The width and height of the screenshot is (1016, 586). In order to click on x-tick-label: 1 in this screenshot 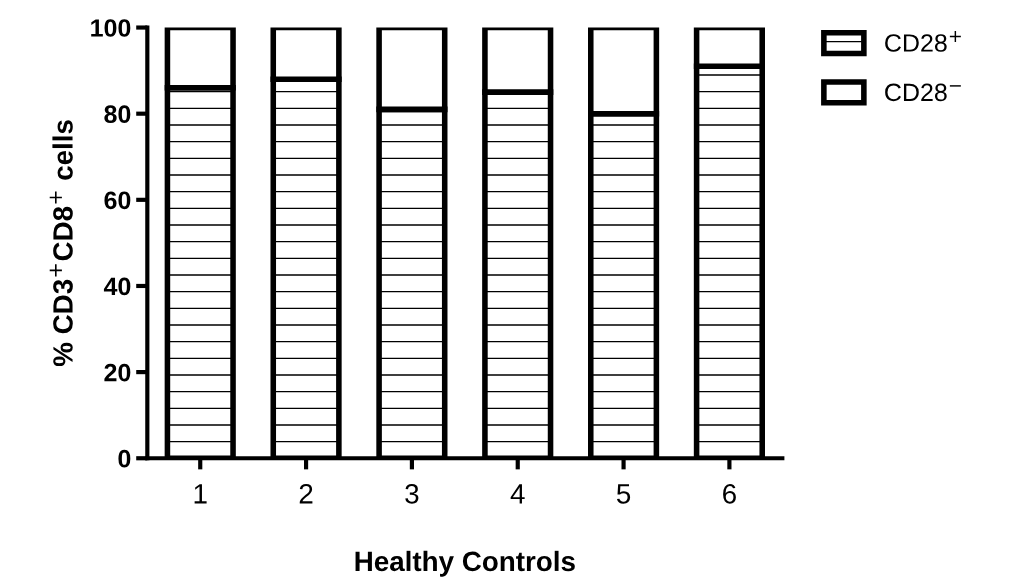, I will do `click(200, 494)`.